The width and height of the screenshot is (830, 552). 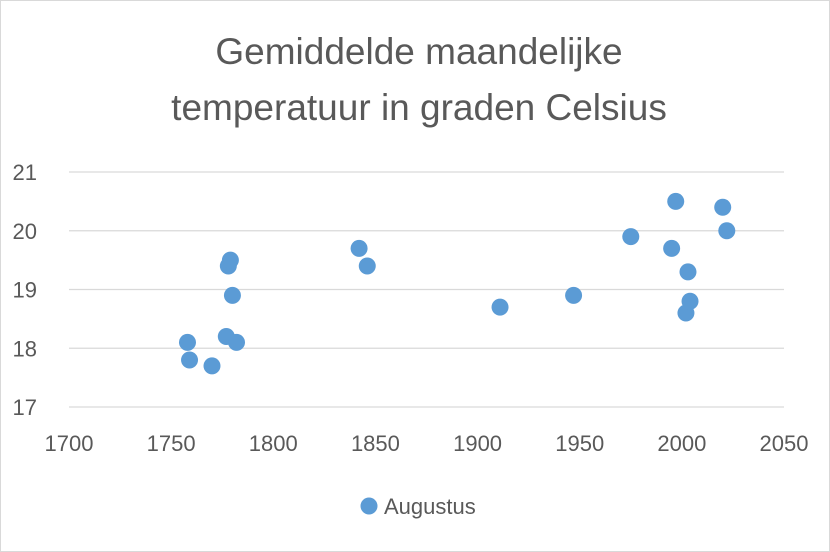 What do you see at coordinates (69, 443) in the screenshot?
I see `x-tick-label: 1700` at bounding box center [69, 443].